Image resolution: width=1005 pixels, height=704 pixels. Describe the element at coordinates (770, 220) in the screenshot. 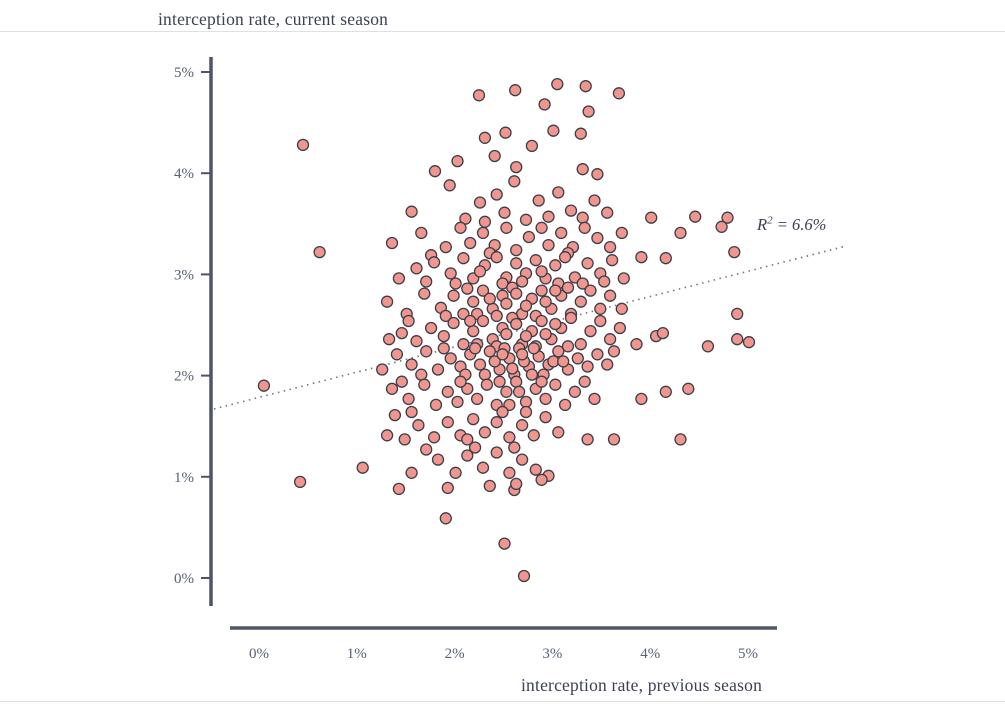

I see `r-squared-exponent: 2` at that location.